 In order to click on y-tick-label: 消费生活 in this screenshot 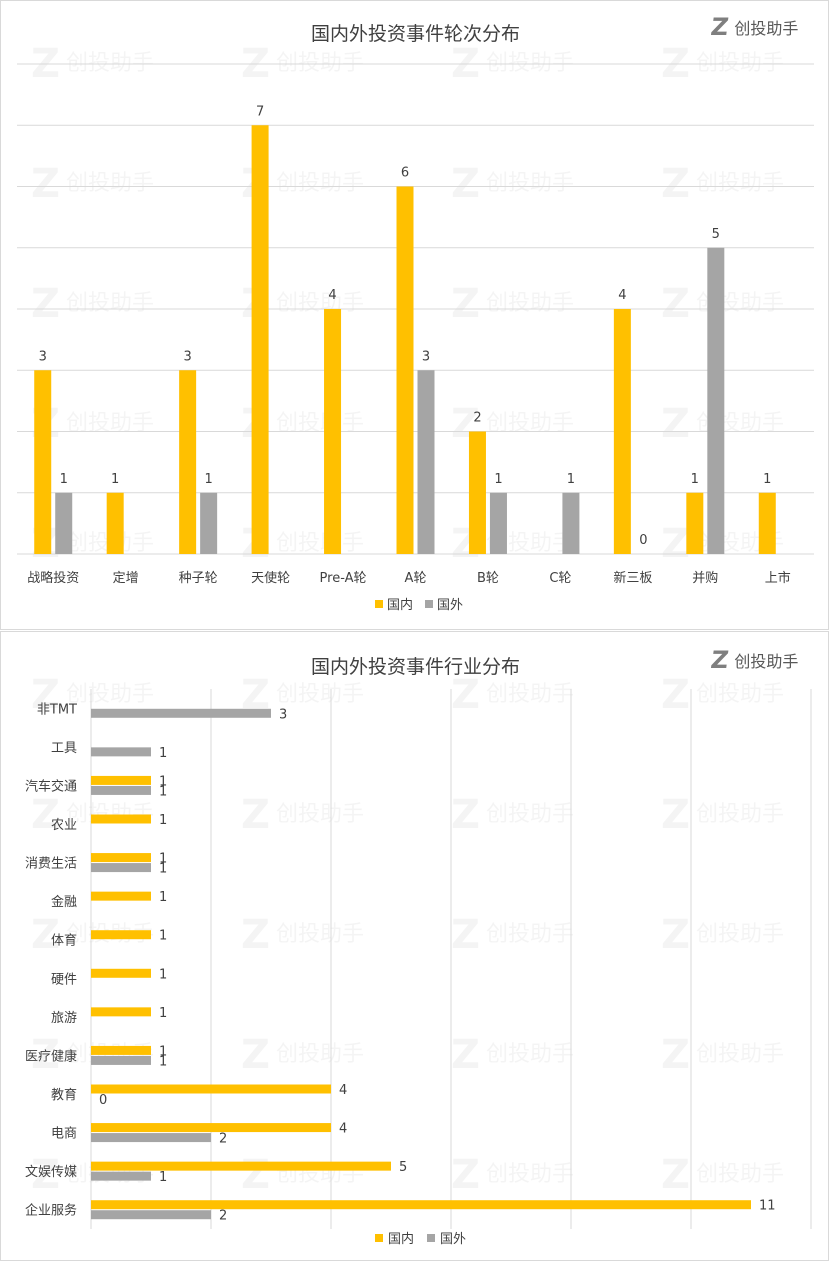, I will do `click(51, 864)`.